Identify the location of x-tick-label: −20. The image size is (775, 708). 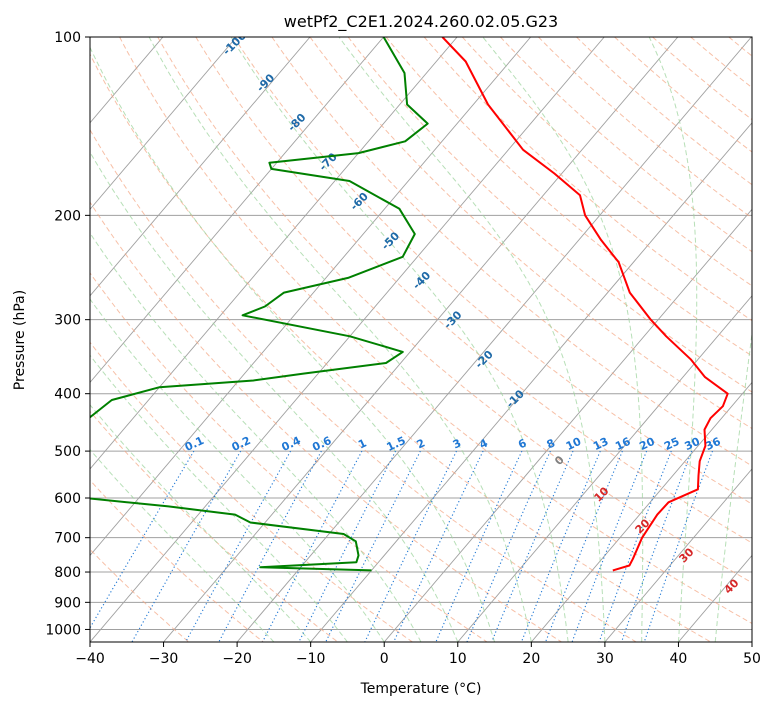
(237, 659).